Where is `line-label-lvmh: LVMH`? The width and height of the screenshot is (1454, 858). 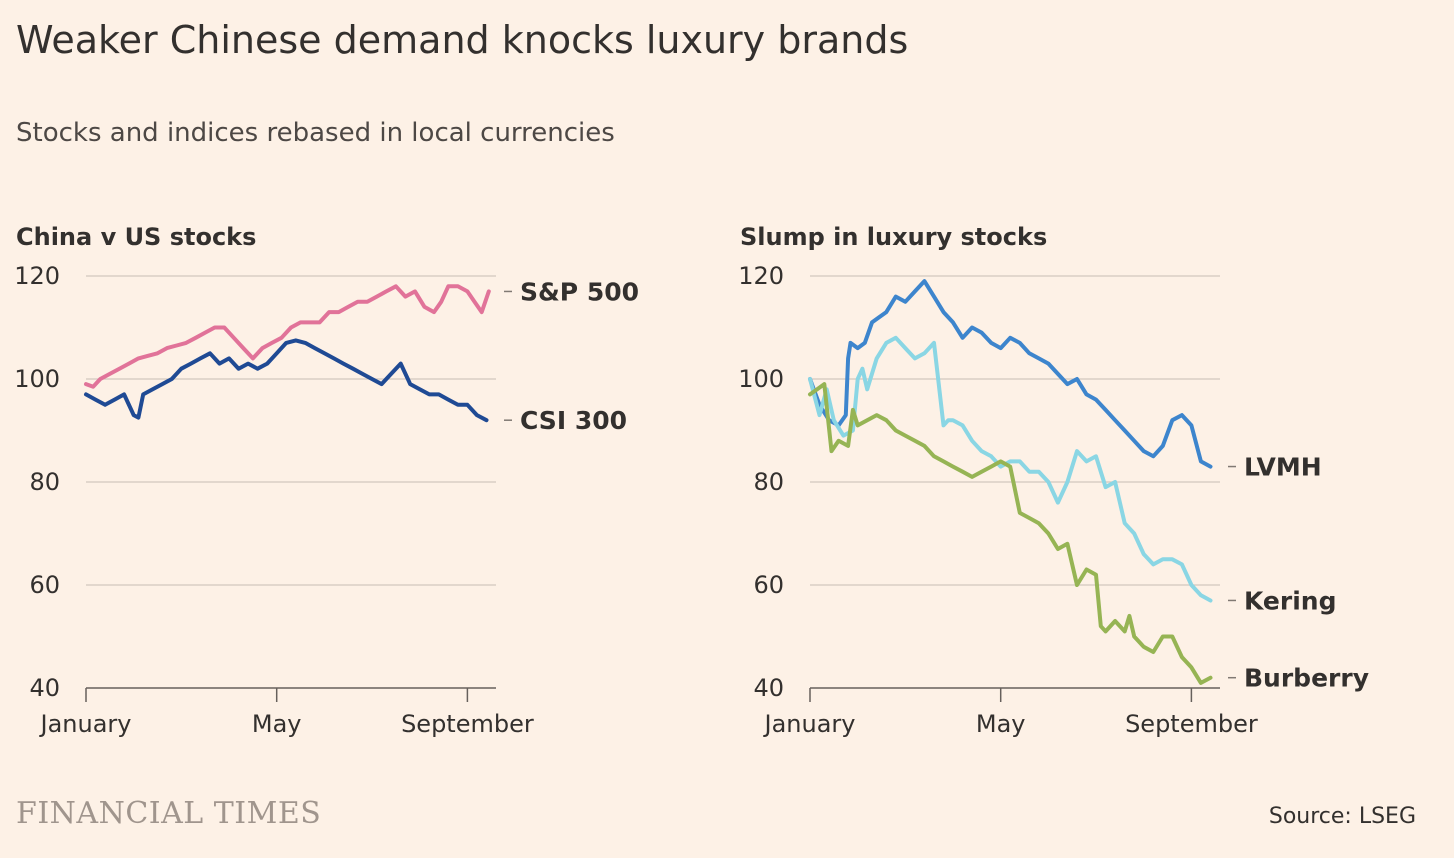 line-label-lvmh: LVMH is located at coordinates (1283, 467).